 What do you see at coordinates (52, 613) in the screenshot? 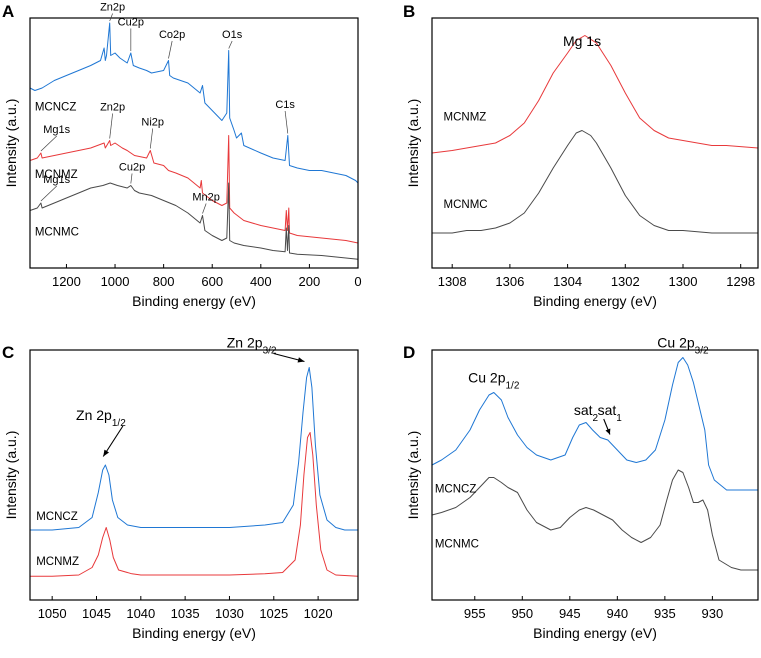
I see `x-tick-label: 1050` at bounding box center [52, 613].